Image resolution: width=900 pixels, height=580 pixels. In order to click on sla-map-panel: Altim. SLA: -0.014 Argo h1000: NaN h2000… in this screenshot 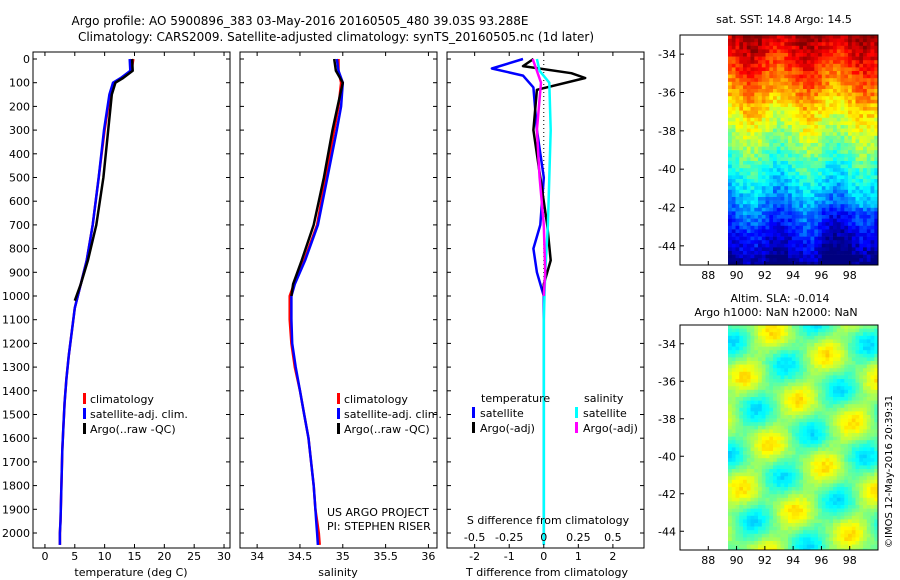, I will do `click(768, 429)`.